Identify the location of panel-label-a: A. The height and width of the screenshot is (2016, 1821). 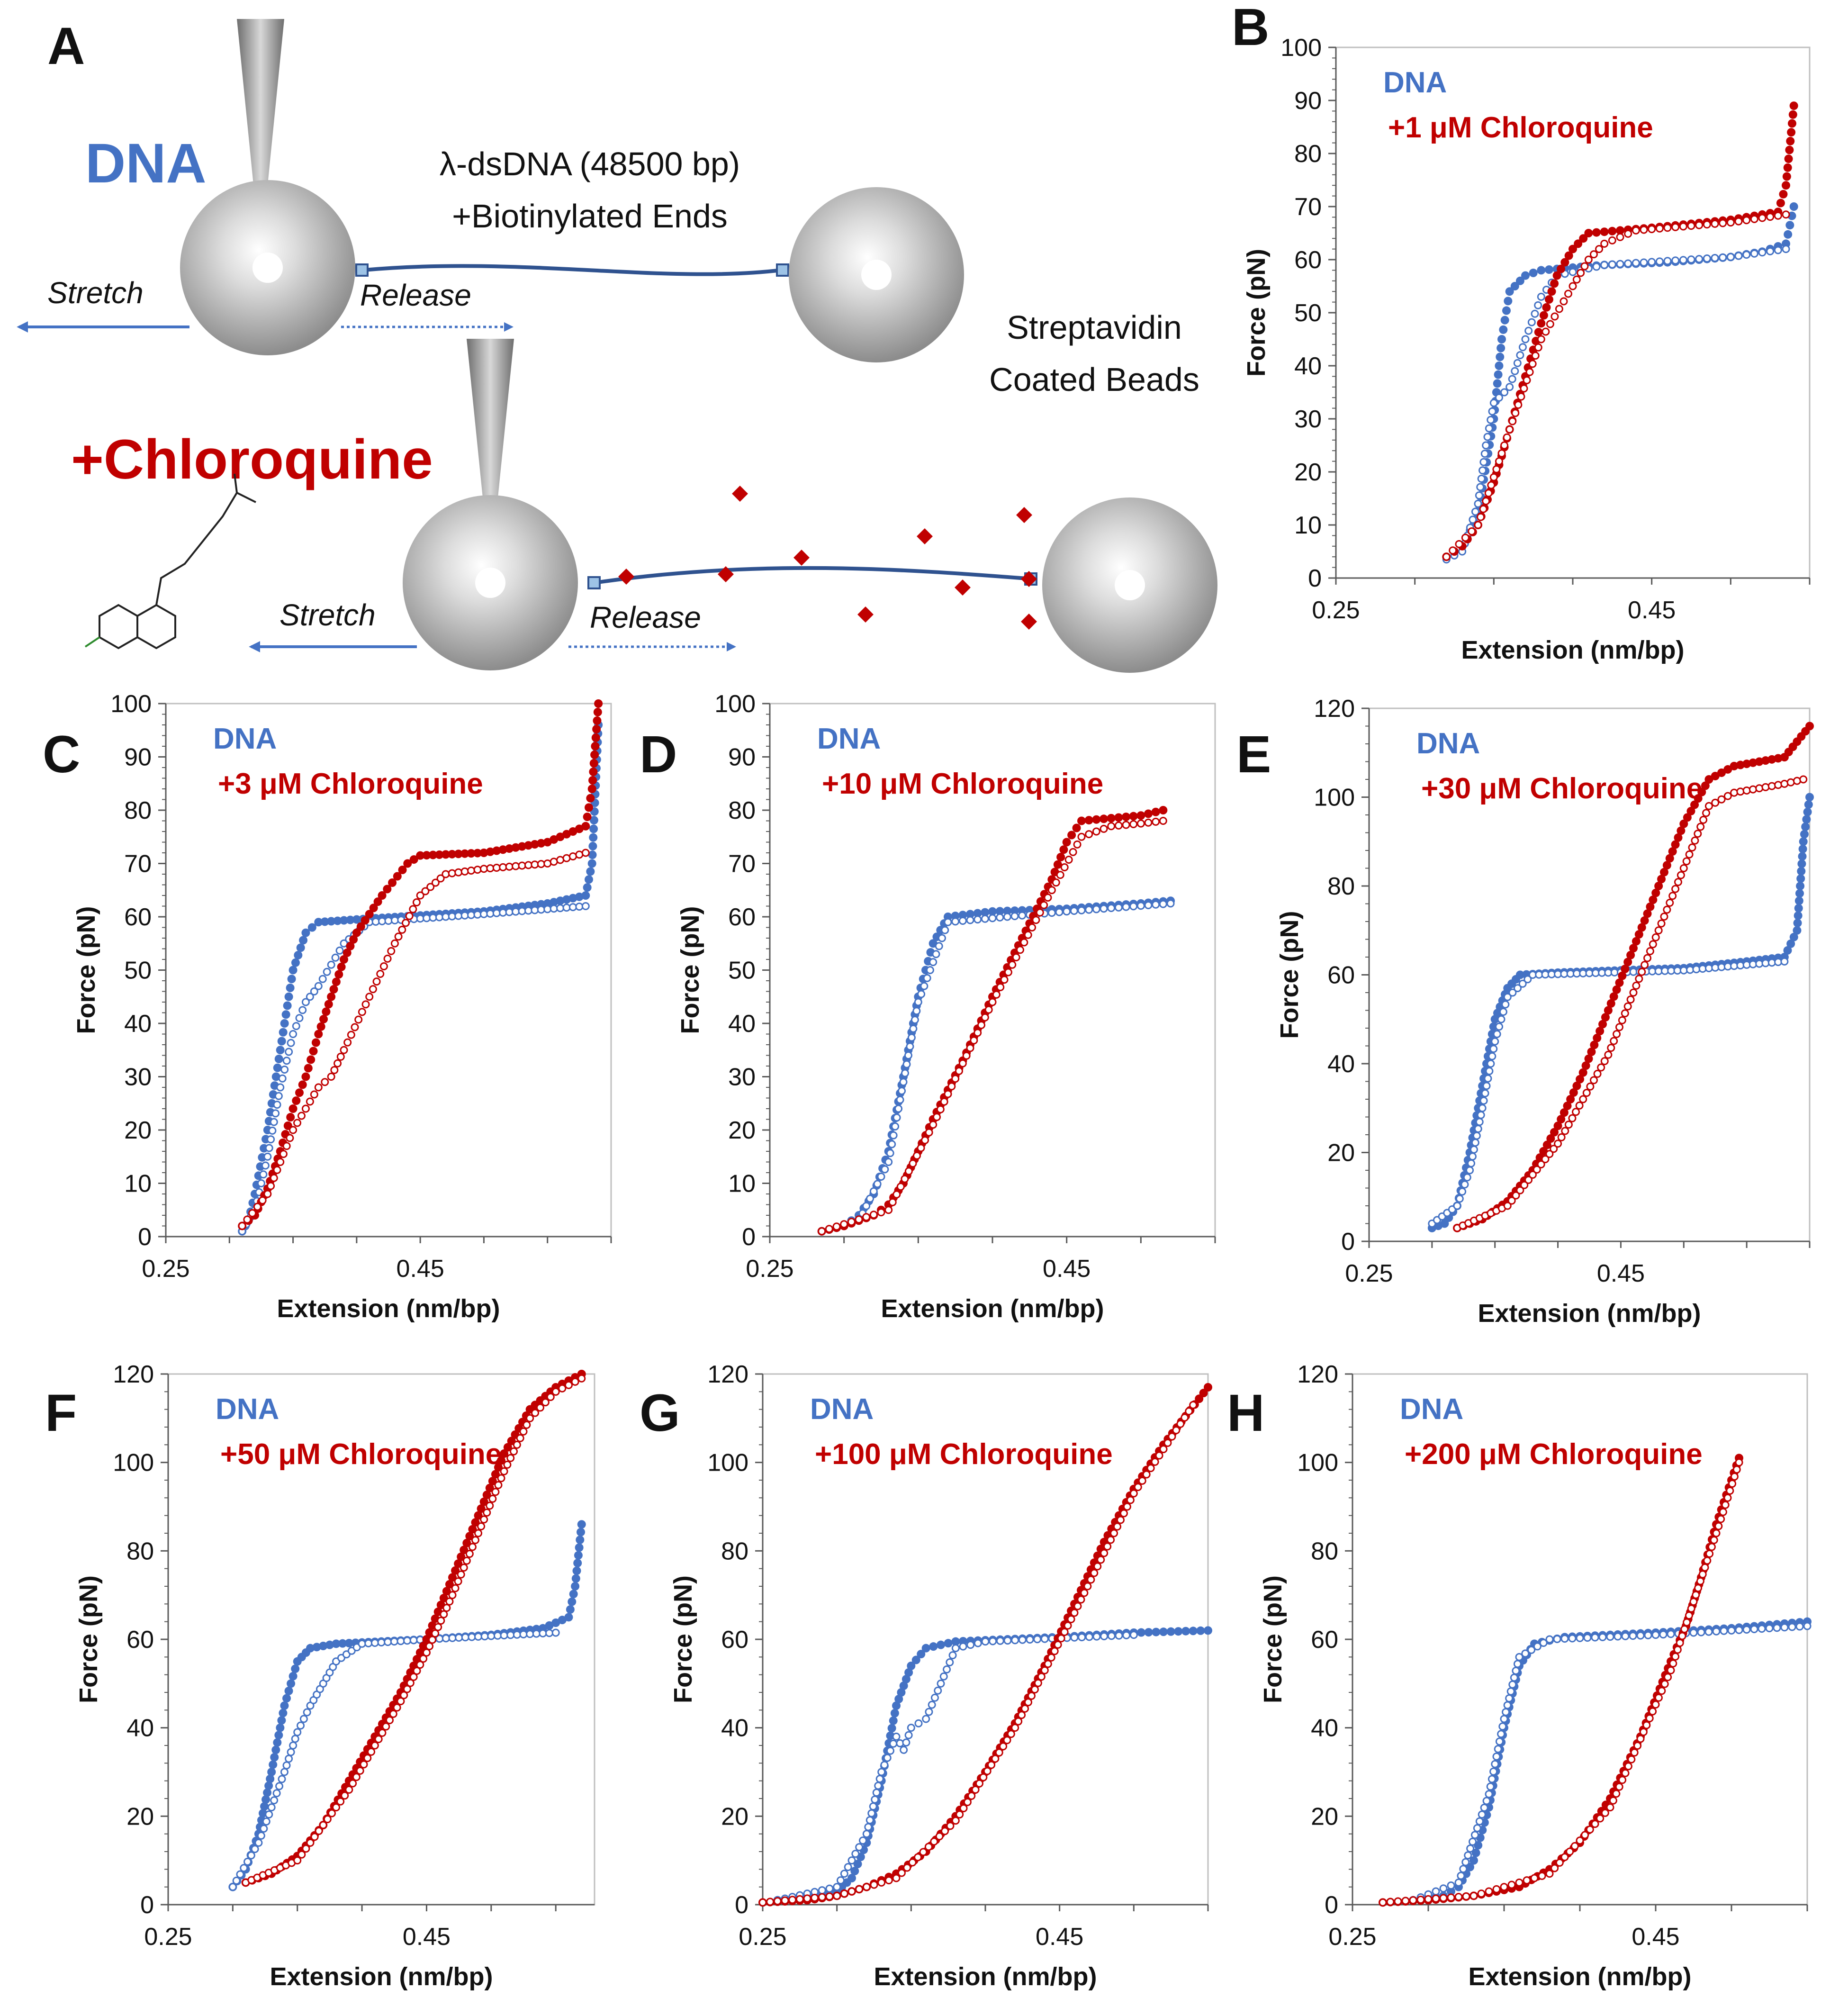
(66, 46).